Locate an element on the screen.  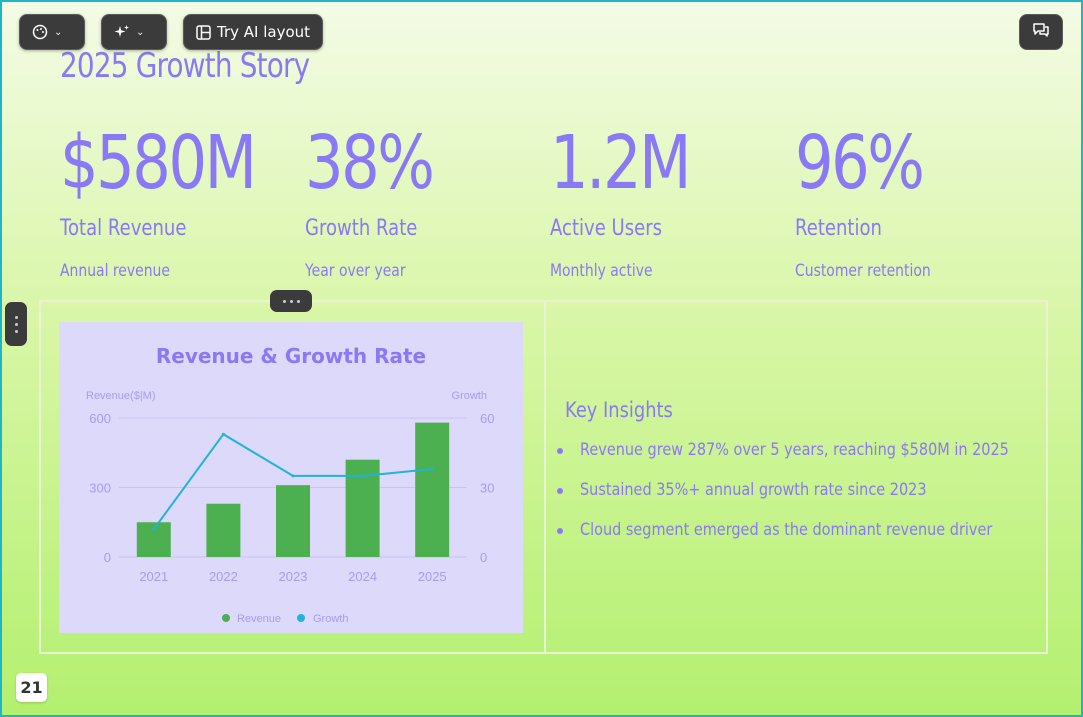
stat-value: $580M is located at coordinates (158, 163).